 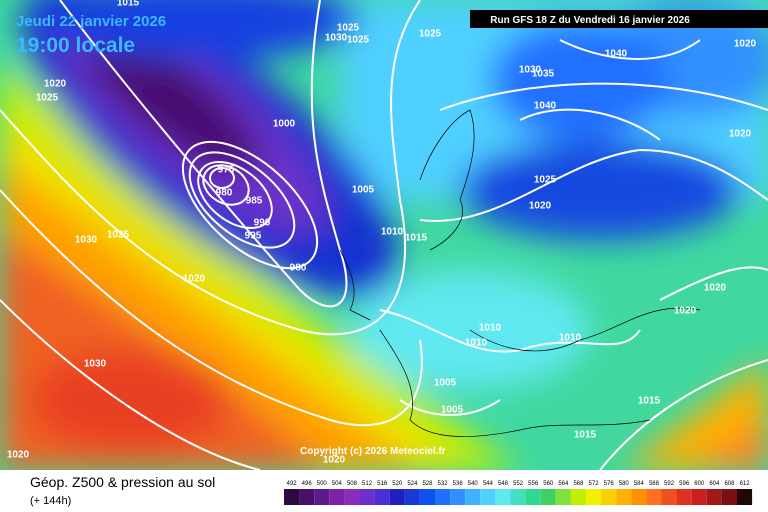 I want to click on lead-time: (+ 144h), so click(x=50, y=501).